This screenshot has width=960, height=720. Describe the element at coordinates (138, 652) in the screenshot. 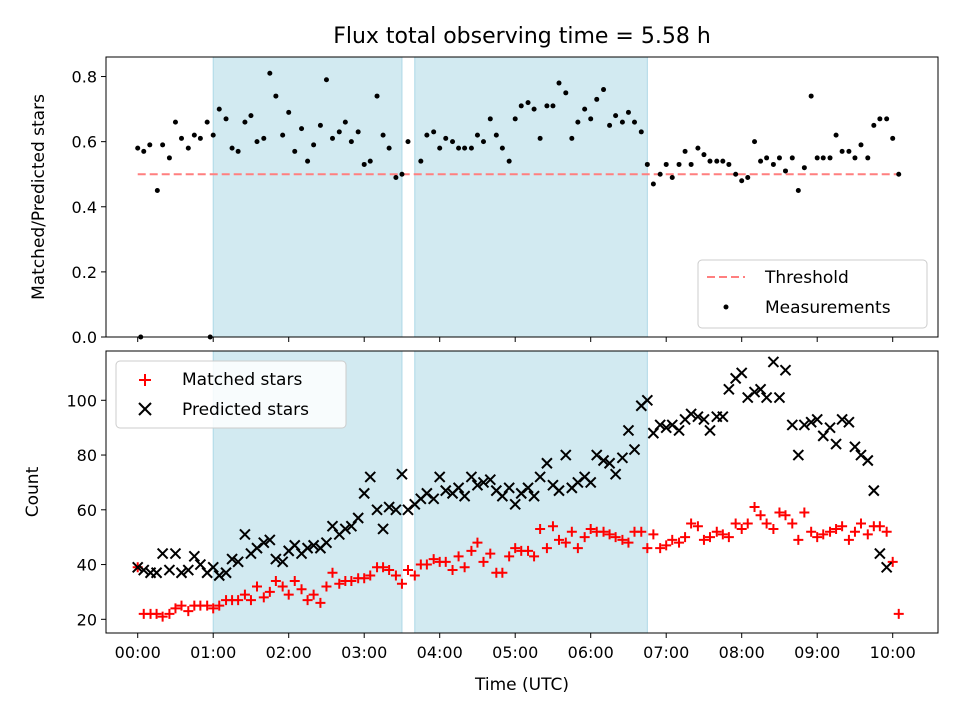

I see `x-tick-label: 00:00` at that location.